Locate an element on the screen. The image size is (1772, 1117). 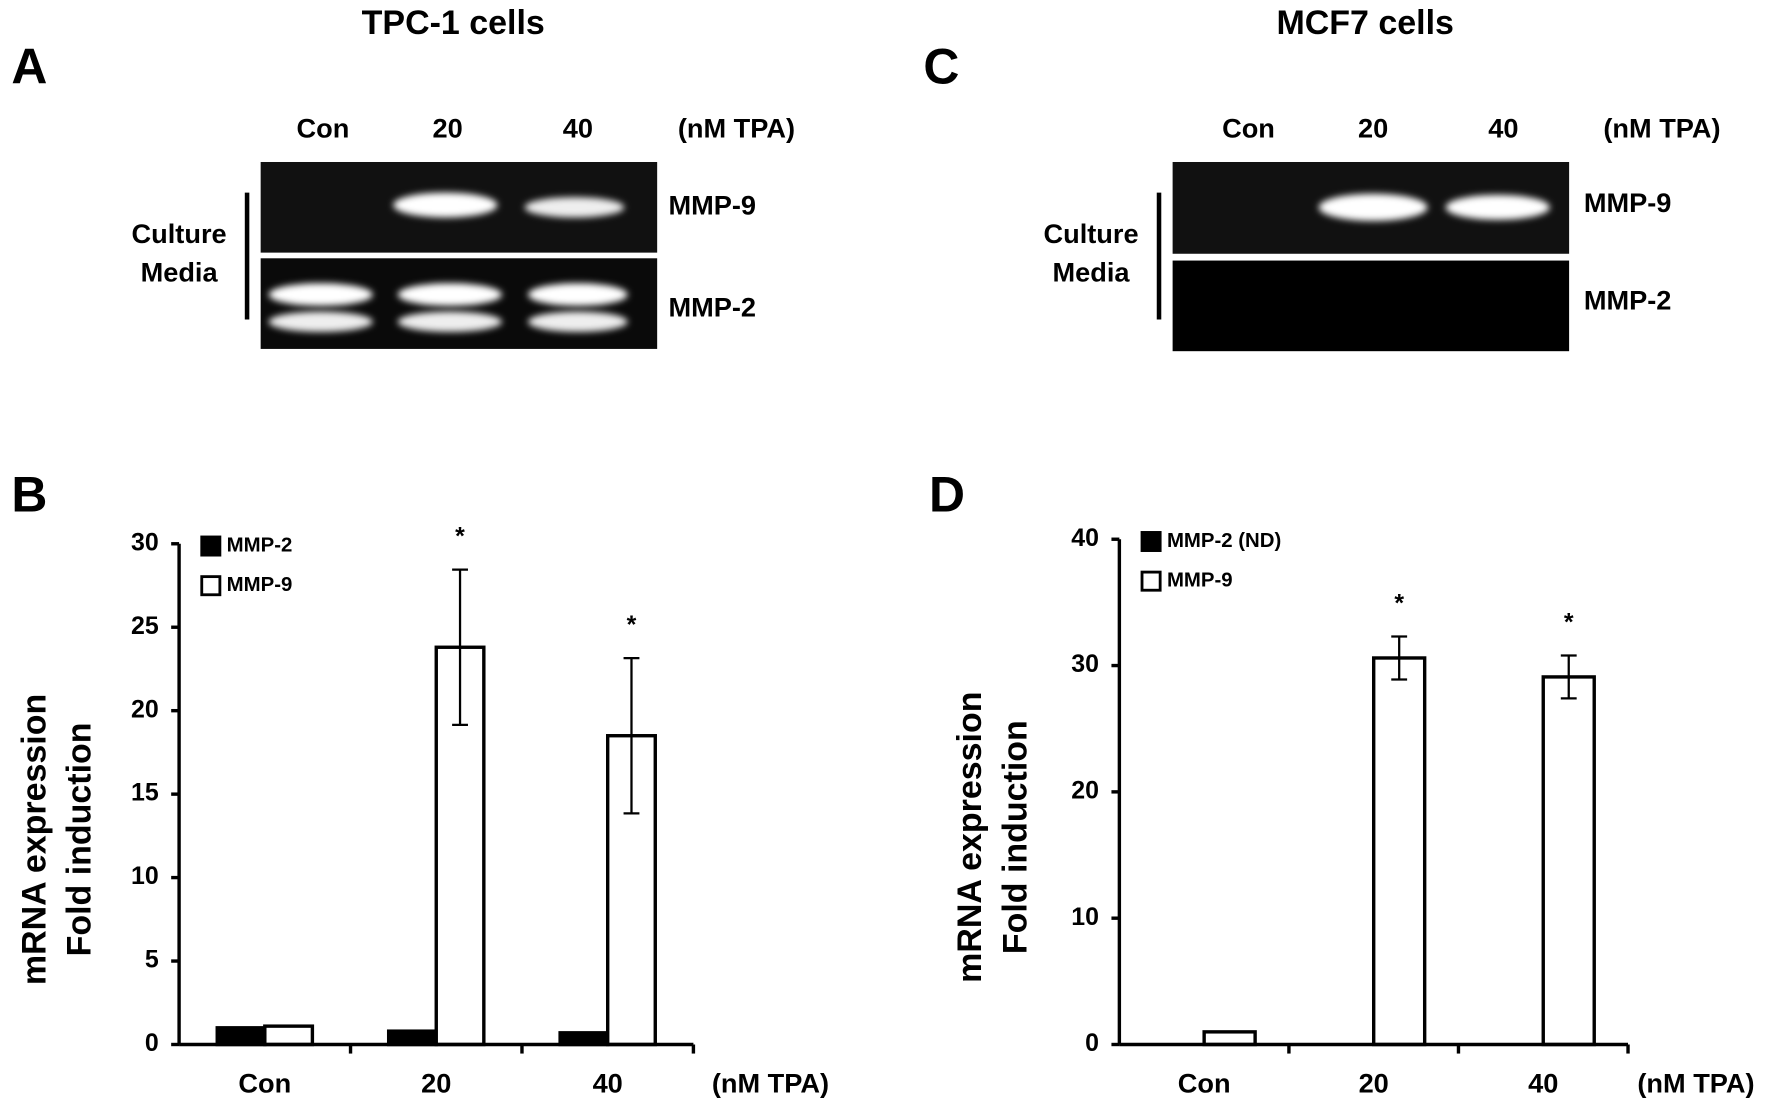
panel-letter: A is located at coordinates (29, 66).